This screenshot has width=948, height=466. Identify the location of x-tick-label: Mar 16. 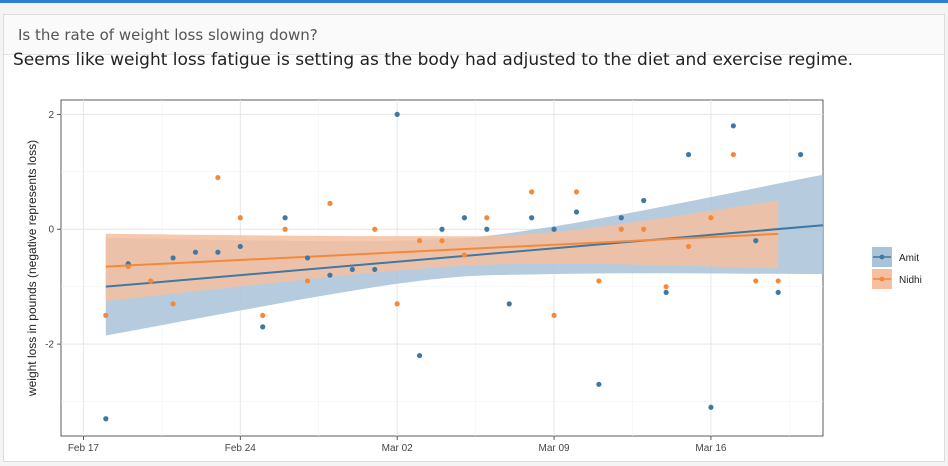
(711, 448).